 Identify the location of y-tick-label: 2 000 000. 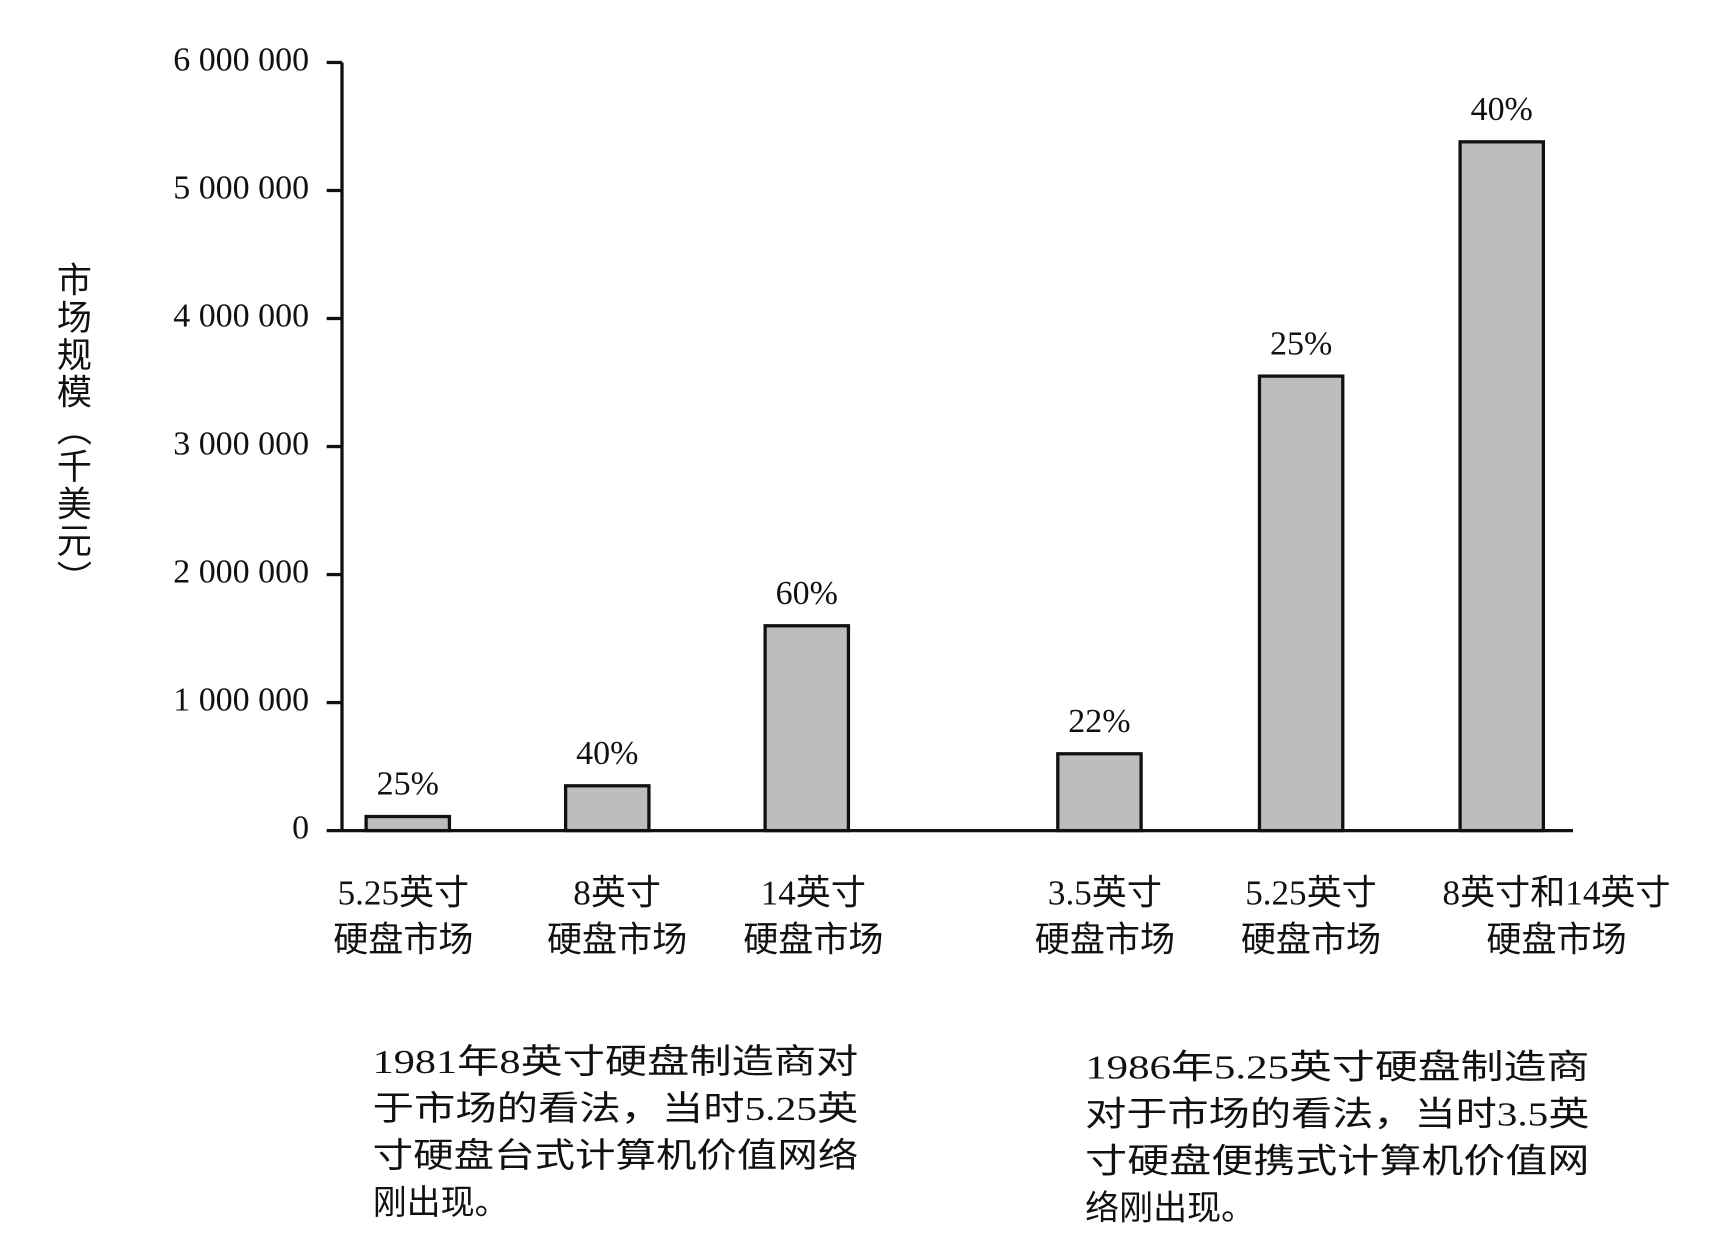
(241, 571).